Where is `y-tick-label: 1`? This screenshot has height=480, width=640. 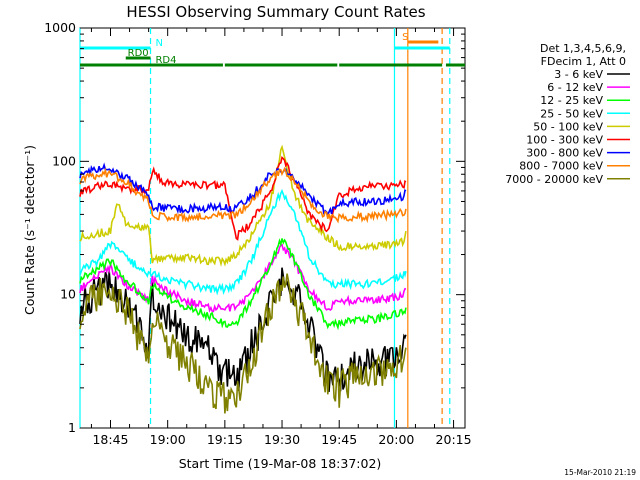
y-tick-label: 1 is located at coordinates (72, 427).